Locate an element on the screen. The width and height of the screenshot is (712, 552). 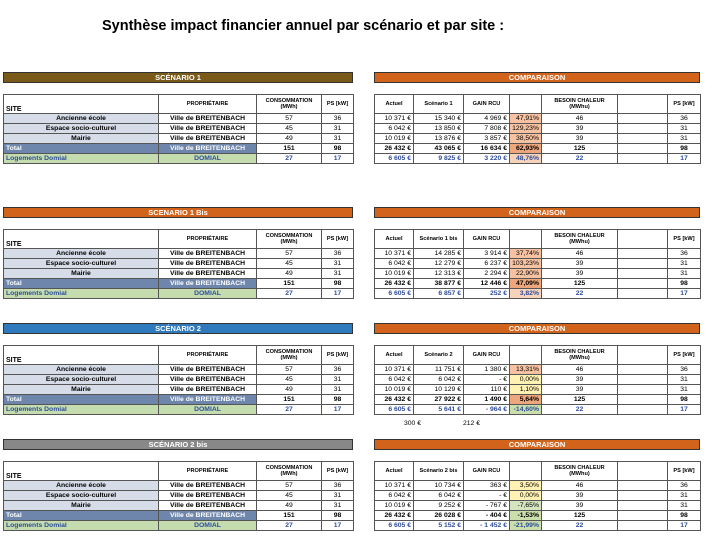
gain-percent: 47,09% is located at coordinates (525, 283).